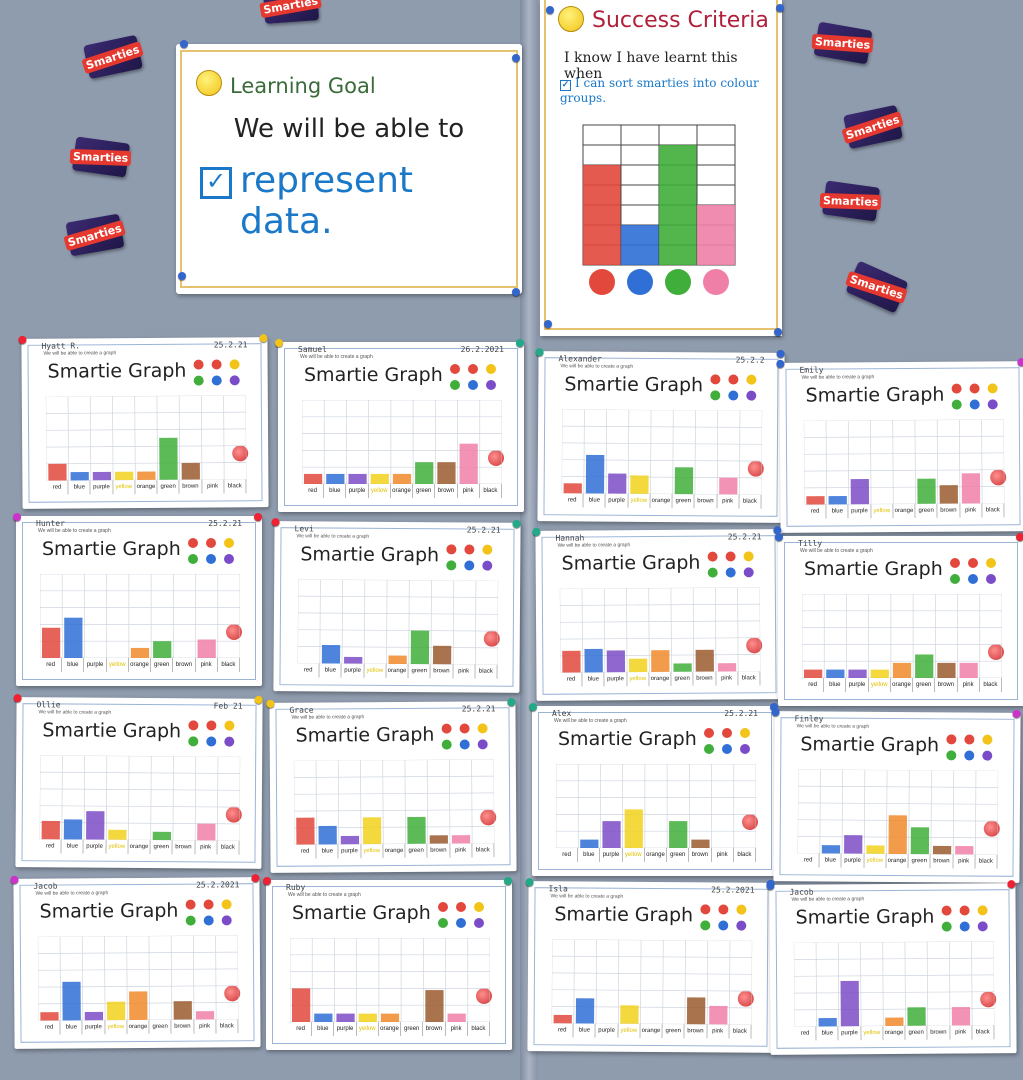  I want to click on sheet-date: 25.2.21, so click(741, 713).